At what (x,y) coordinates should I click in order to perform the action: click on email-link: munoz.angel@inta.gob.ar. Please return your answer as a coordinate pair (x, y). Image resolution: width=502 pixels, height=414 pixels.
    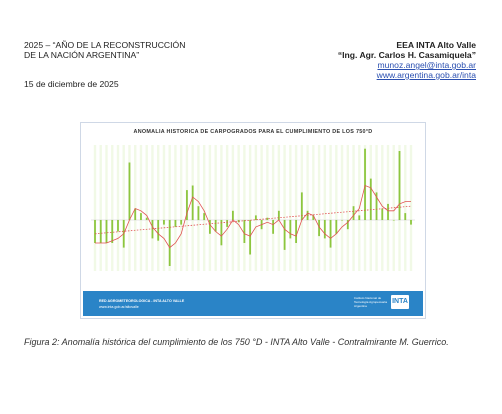
    Looking at the image, I should click on (426, 65).